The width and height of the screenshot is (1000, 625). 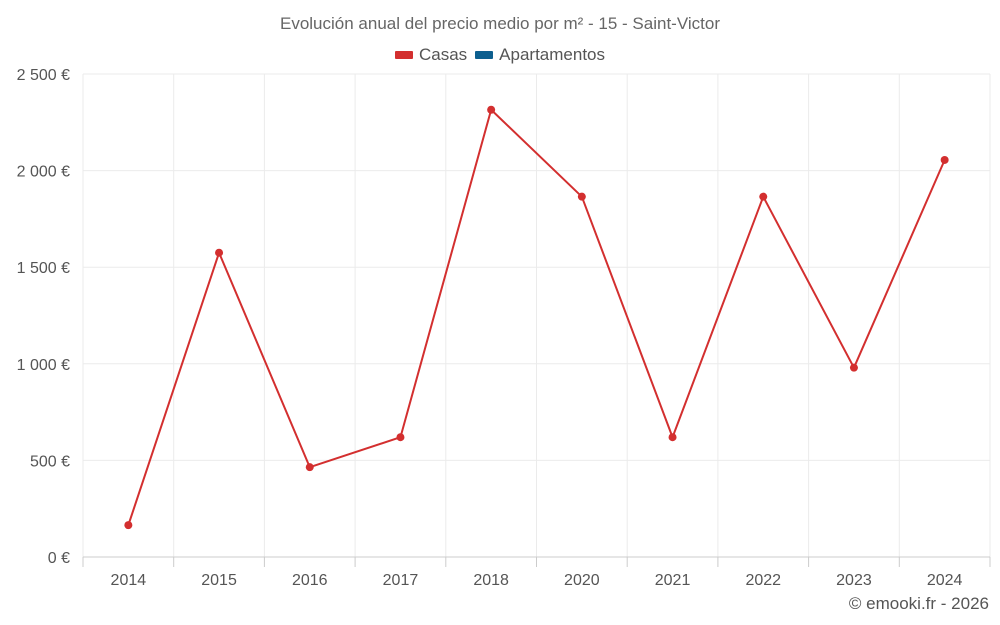 What do you see at coordinates (43, 268) in the screenshot?
I see `y-tick-label: 1 500 €` at bounding box center [43, 268].